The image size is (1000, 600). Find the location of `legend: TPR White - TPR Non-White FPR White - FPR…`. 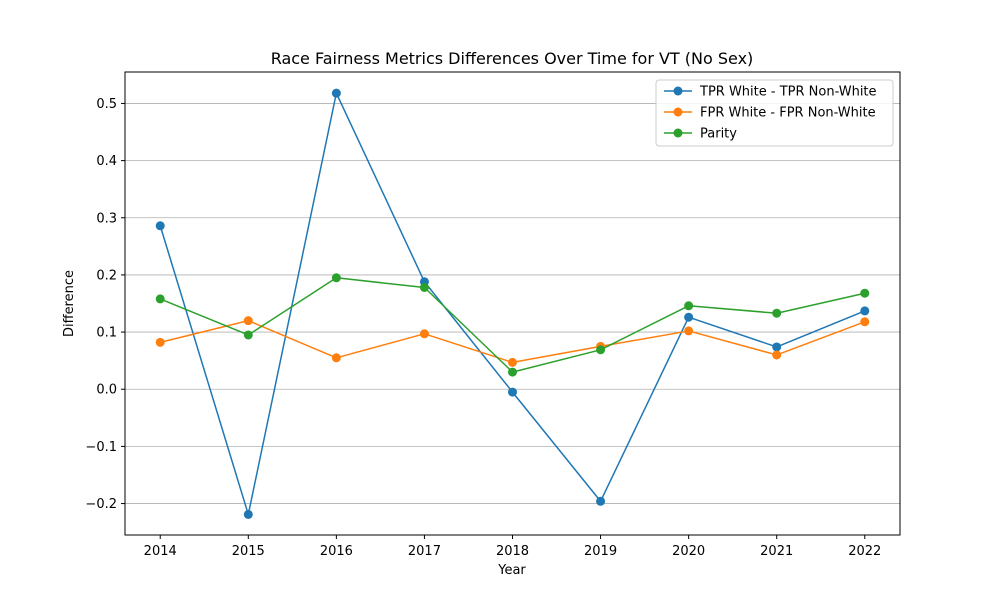

legend: TPR White - TPR Non-White FPR White - FPR… is located at coordinates (774, 113).